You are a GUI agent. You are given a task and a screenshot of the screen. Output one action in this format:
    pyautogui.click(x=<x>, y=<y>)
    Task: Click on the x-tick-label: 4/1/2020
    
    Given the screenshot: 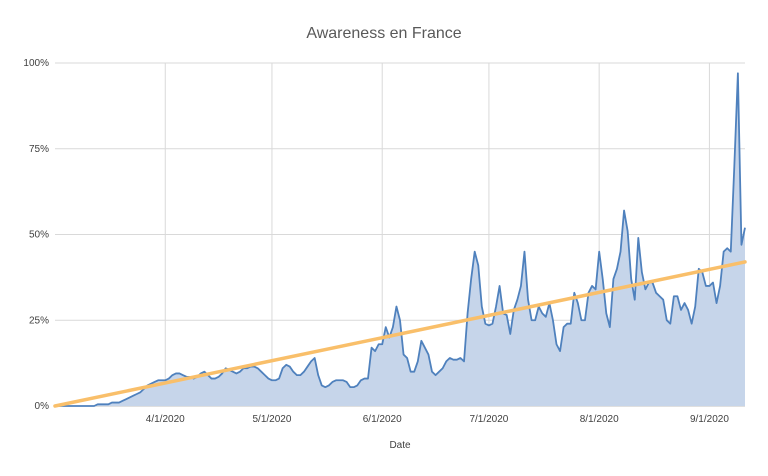 What is the action you would take?
    pyautogui.click(x=165, y=419)
    